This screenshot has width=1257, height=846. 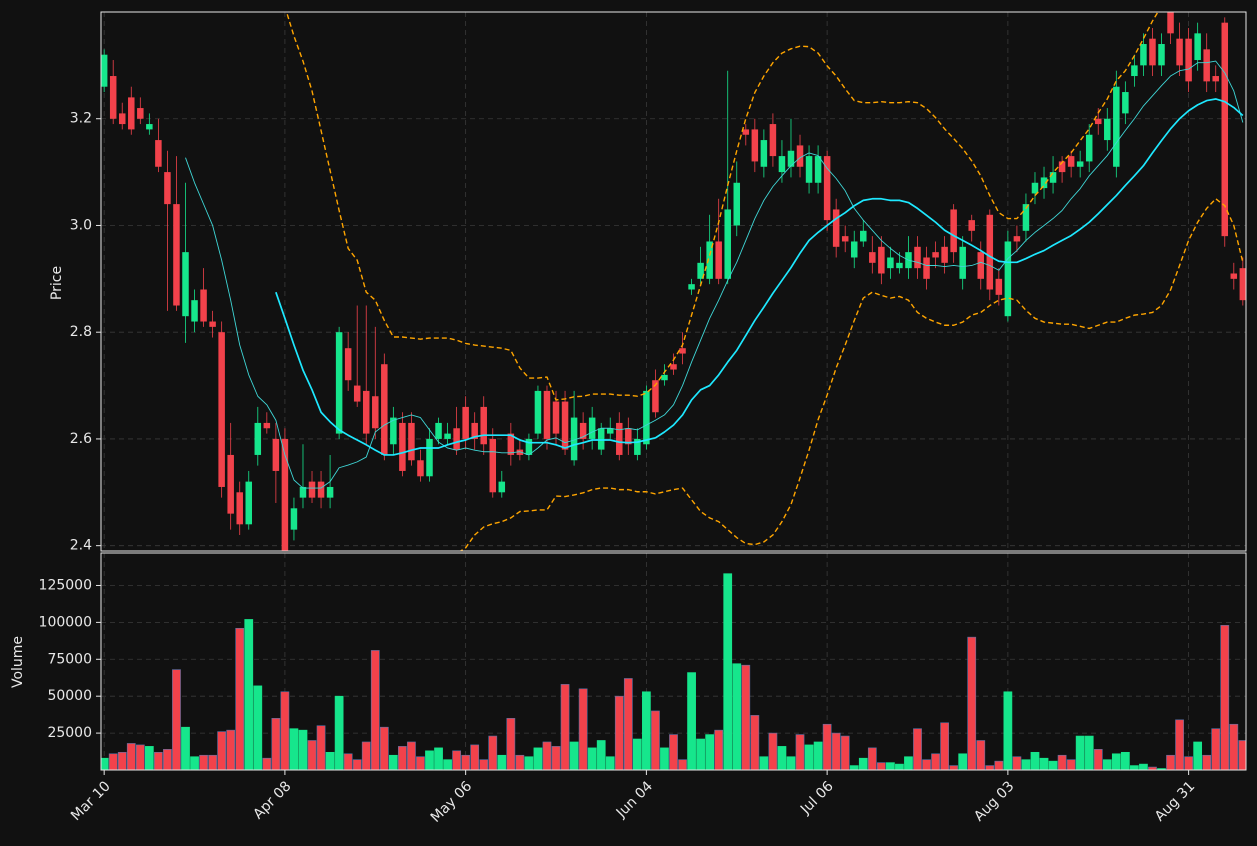 I want to click on y-axis-label: Price, so click(x=57, y=283).